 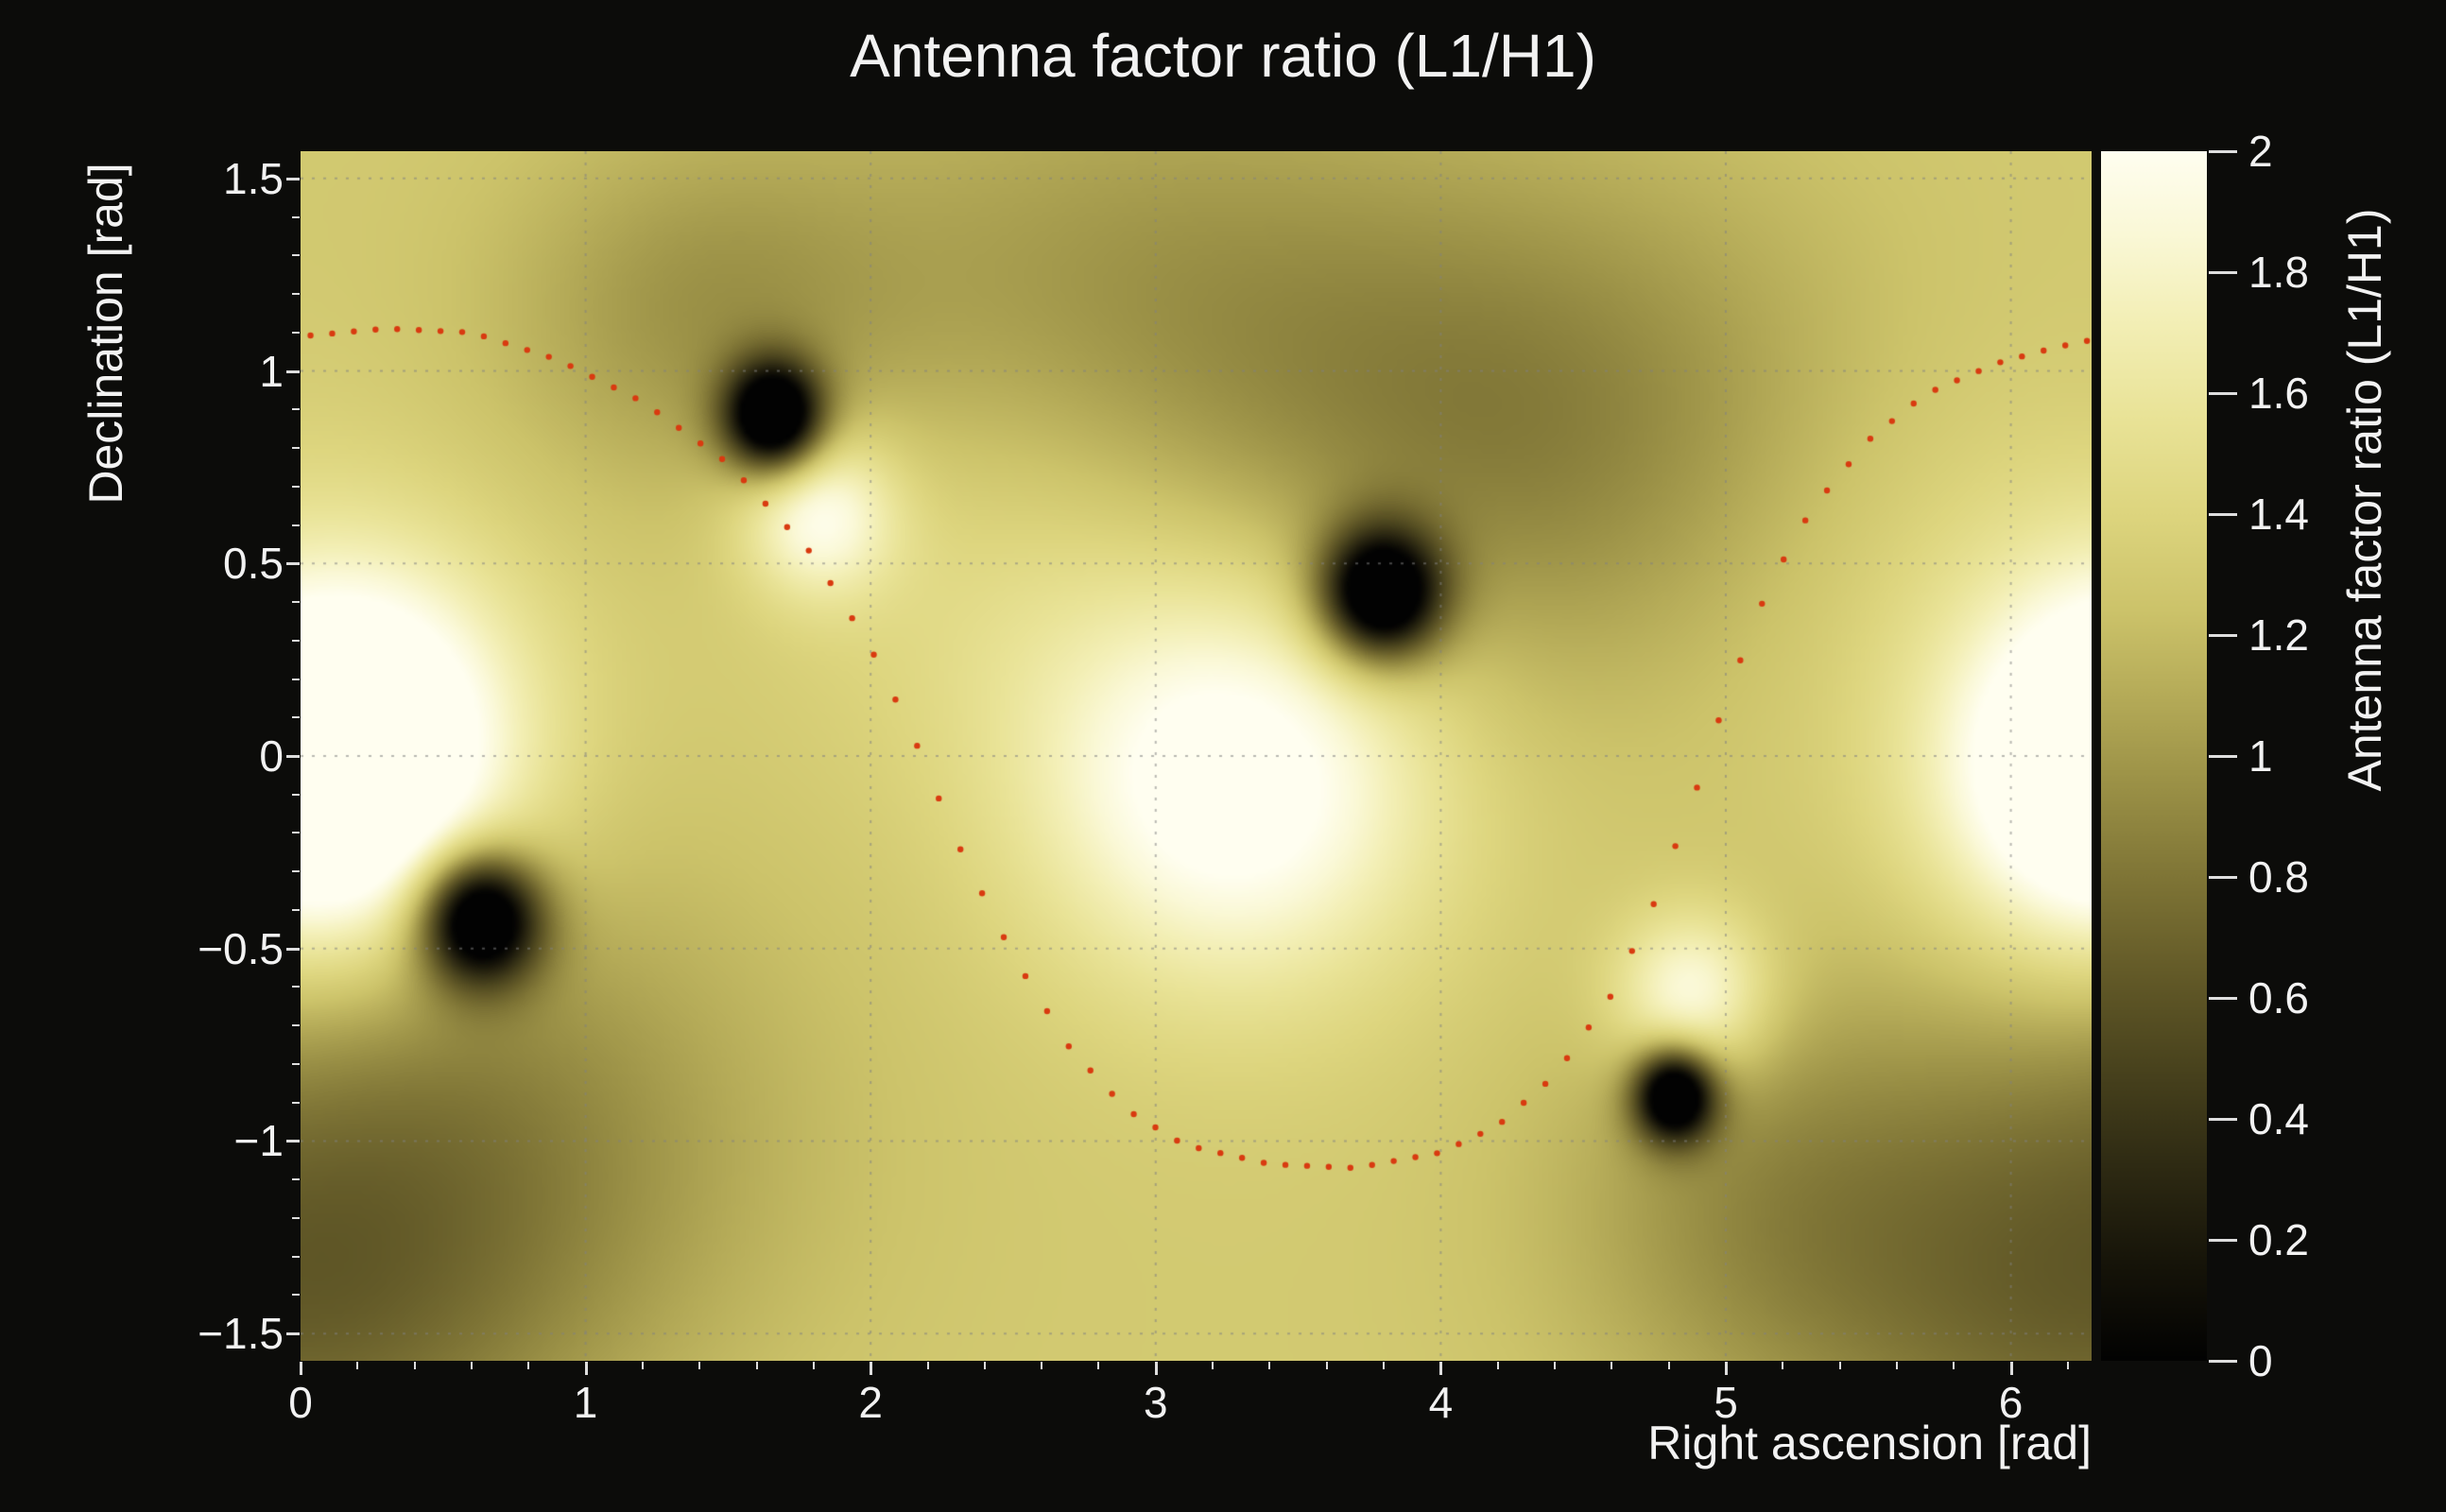 I want to click on colorbar-tick-label: 1, so click(x=2260, y=756).